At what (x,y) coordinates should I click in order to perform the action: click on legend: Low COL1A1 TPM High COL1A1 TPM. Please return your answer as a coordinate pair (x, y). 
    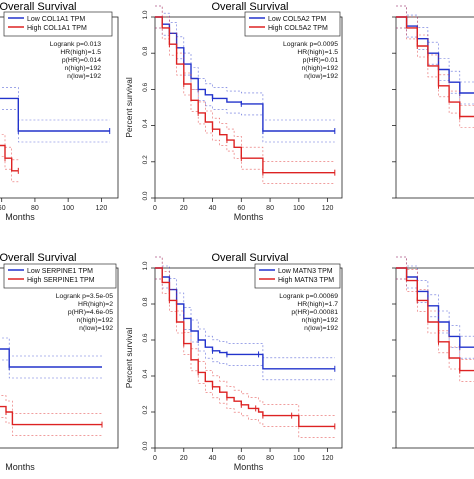
    Looking at the image, I should click on (58, 24).